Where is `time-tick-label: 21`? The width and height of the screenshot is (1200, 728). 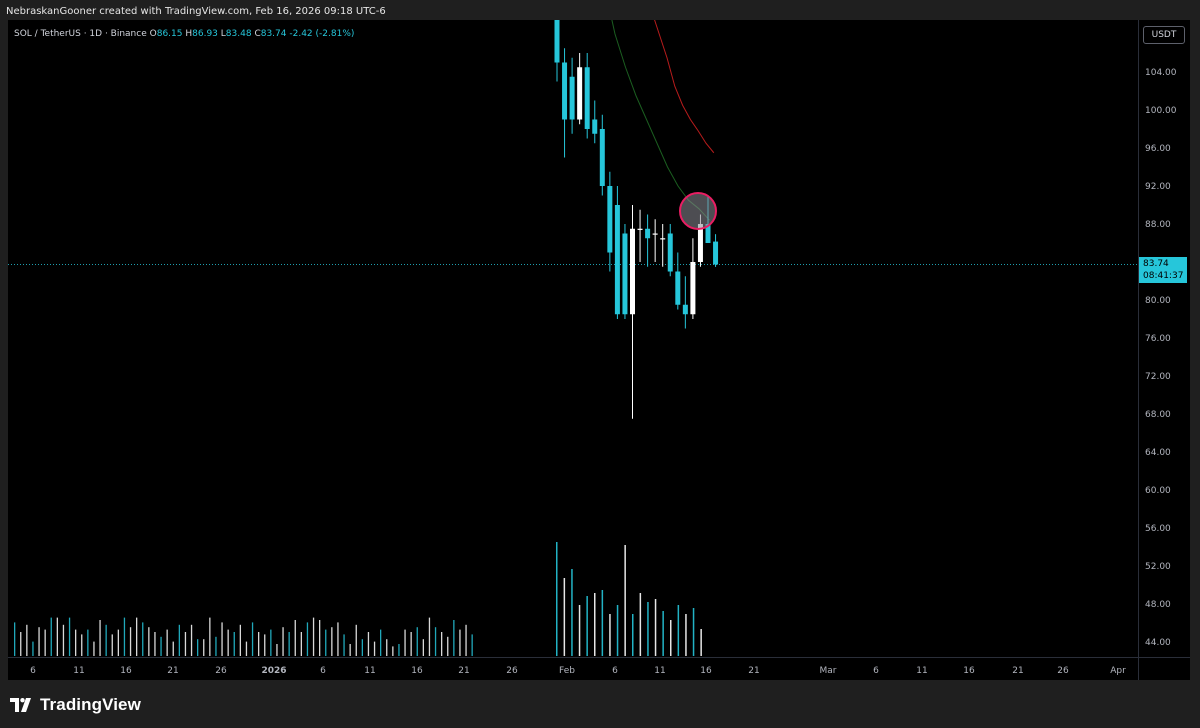 time-tick-label: 21 is located at coordinates (753, 671).